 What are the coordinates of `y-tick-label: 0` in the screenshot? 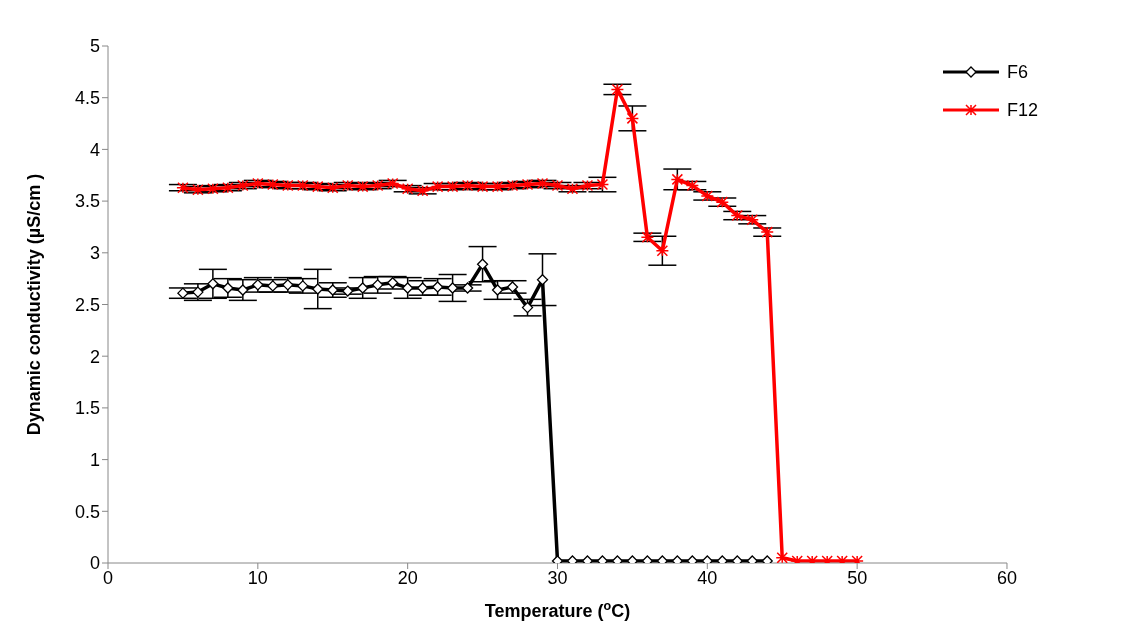 It's located at (94, 563).